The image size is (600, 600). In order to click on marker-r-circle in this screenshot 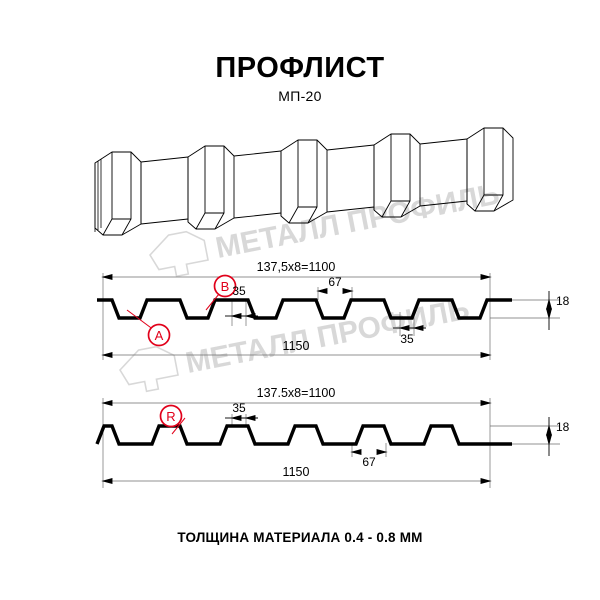, I will do `click(171, 416)`.